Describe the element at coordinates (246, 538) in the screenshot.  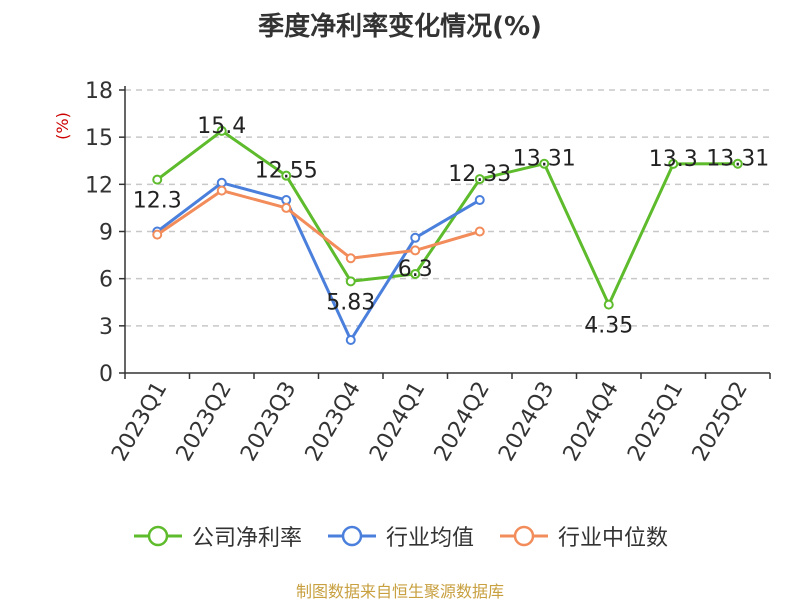
I see `legend-label: 公司净利率` at that location.